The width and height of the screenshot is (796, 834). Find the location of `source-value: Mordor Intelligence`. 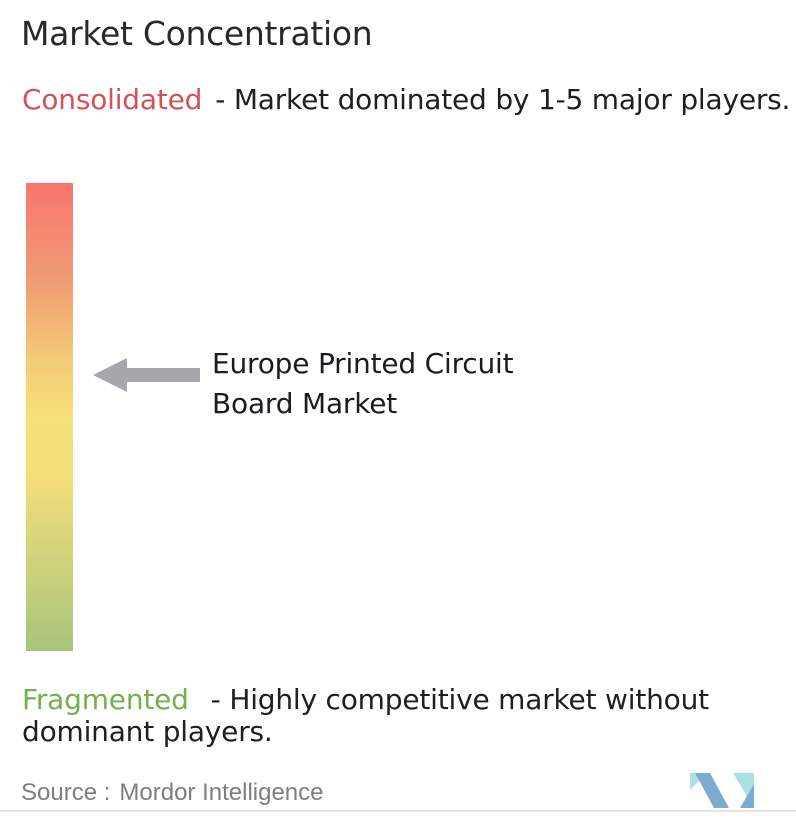

source-value: Mordor Intelligence is located at coordinates (221, 792).